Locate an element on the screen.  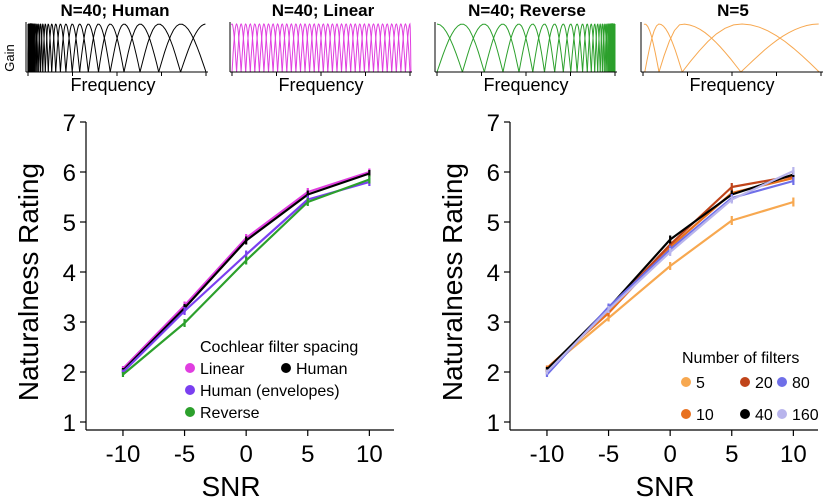
x-tick-label: -5 is located at coordinates (184, 454).